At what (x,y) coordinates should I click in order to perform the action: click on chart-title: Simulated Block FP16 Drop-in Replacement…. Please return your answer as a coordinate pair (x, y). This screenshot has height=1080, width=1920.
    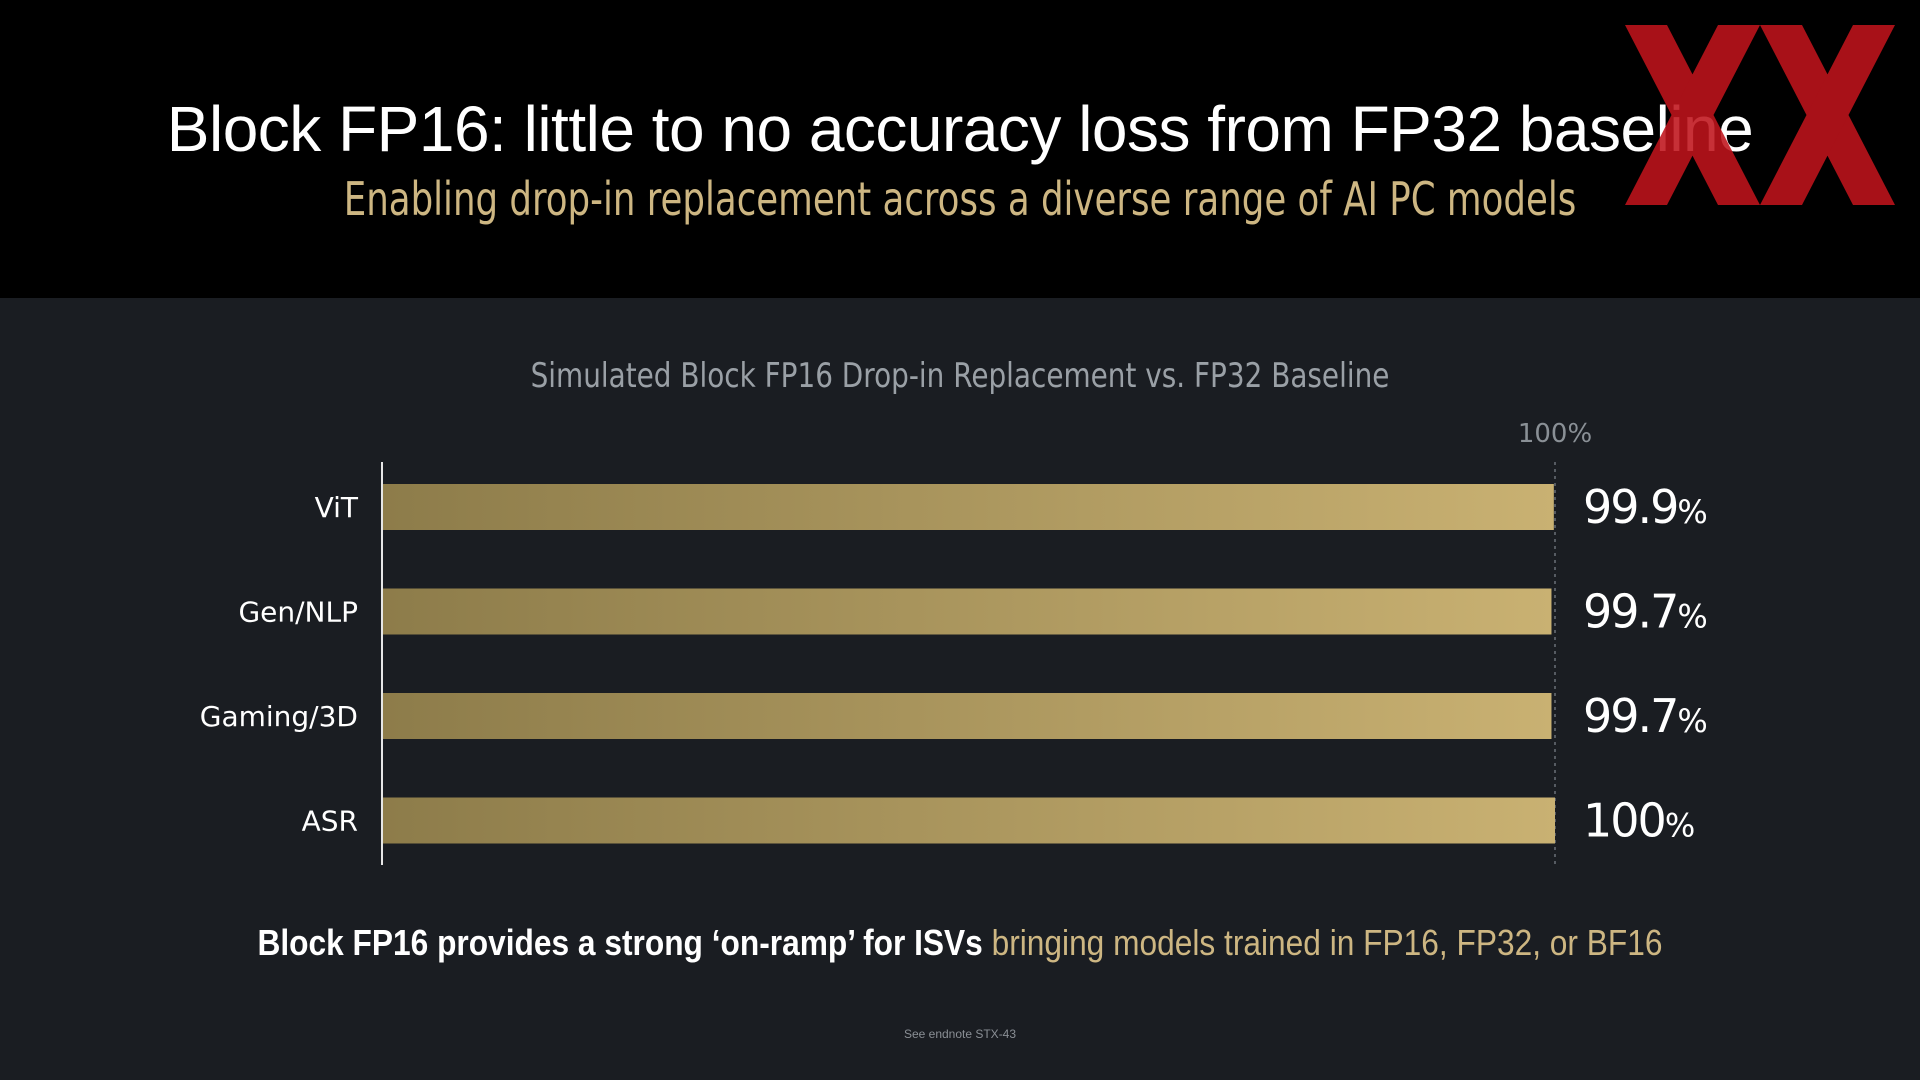
    Looking at the image, I should click on (960, 376).